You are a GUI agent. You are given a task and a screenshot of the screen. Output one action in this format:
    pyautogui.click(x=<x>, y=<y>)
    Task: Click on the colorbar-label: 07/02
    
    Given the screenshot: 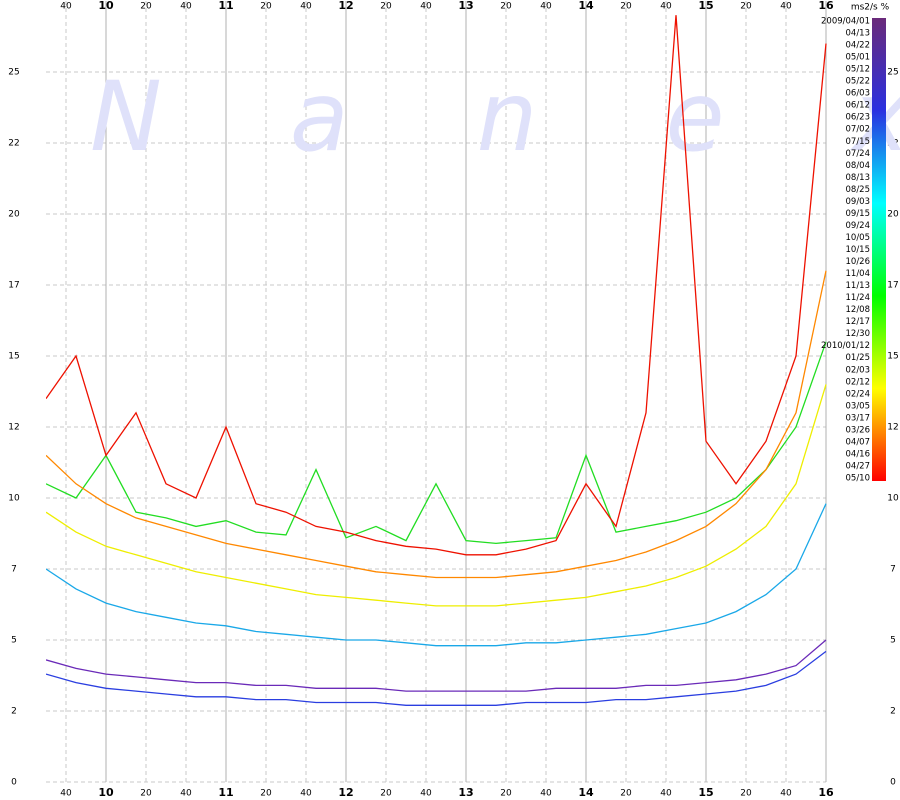 What is the action you would take?
    pyautogui.click(x=858, y=130)
    